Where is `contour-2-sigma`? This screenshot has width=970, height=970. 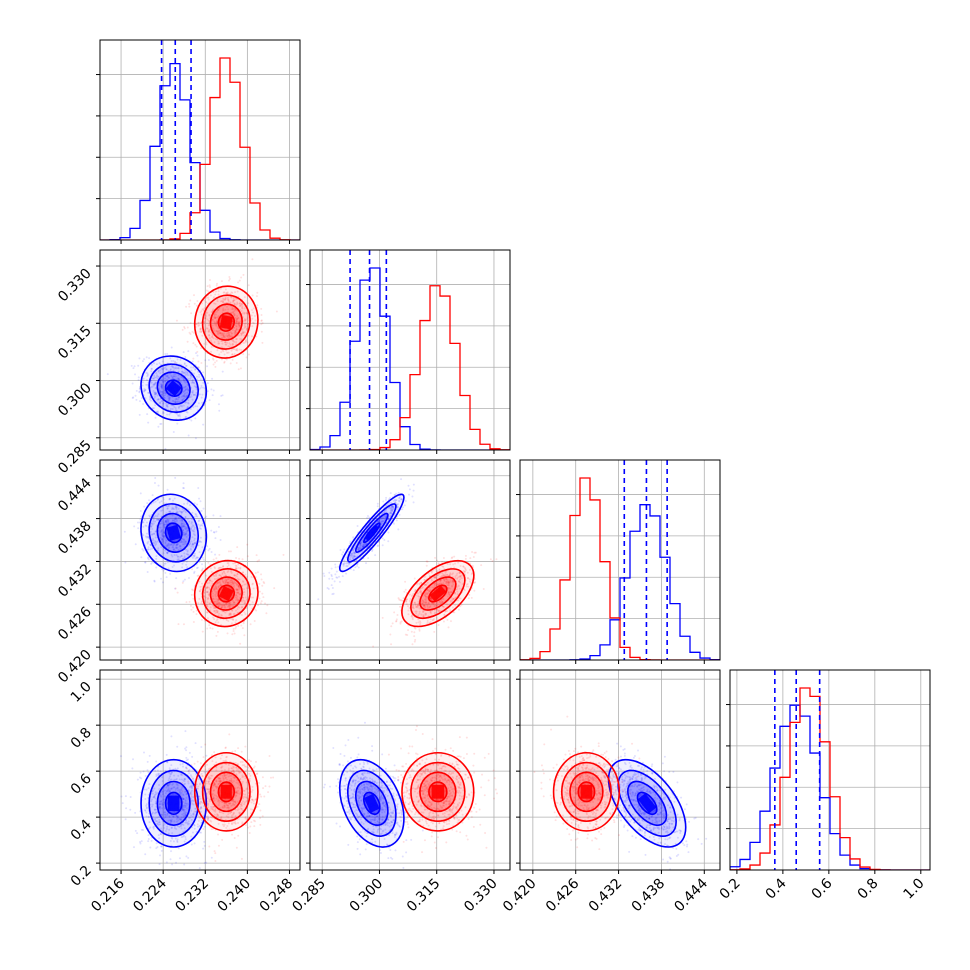 contour-2-sigma is located at coordinates (226, 322).